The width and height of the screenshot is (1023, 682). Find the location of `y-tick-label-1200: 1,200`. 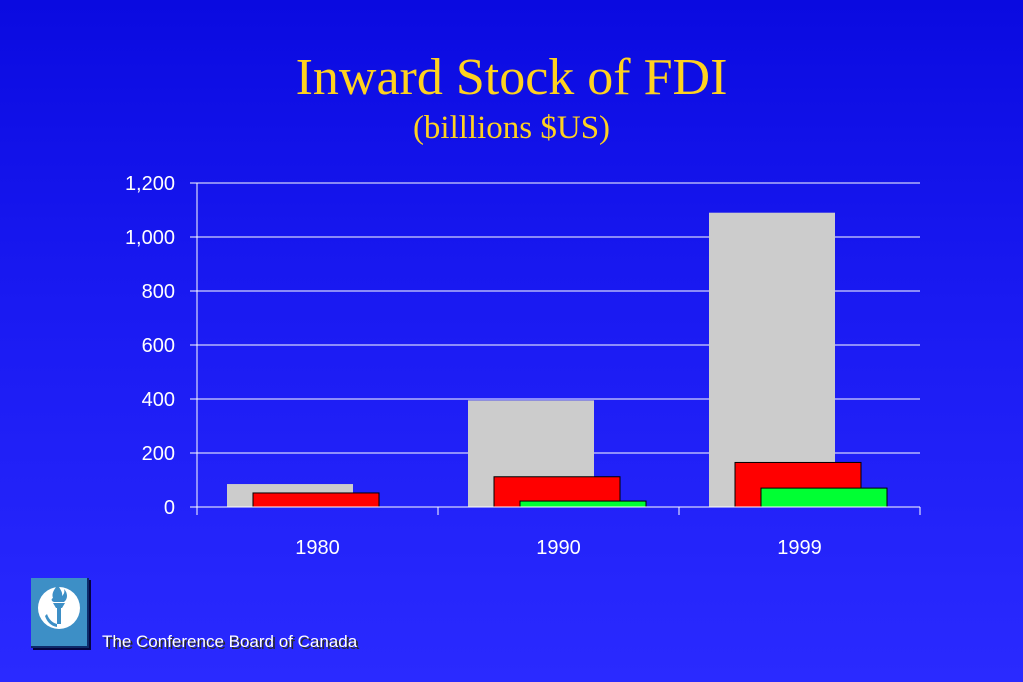

y-tick-label-1200: 1,200 is located at coordinates (150, 184).